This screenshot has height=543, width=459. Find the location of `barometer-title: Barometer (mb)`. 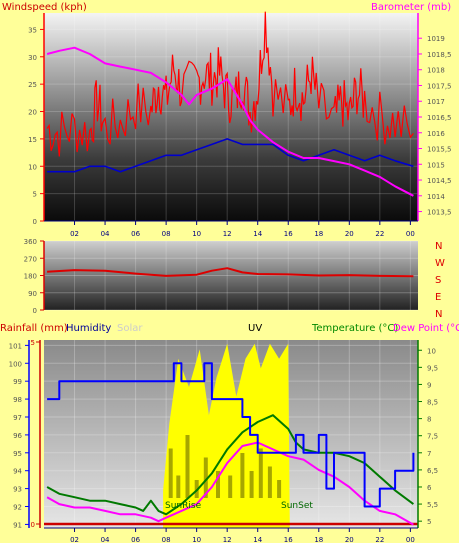

barometer-title: Barometer (mb) is located at coordinates (411, 7).